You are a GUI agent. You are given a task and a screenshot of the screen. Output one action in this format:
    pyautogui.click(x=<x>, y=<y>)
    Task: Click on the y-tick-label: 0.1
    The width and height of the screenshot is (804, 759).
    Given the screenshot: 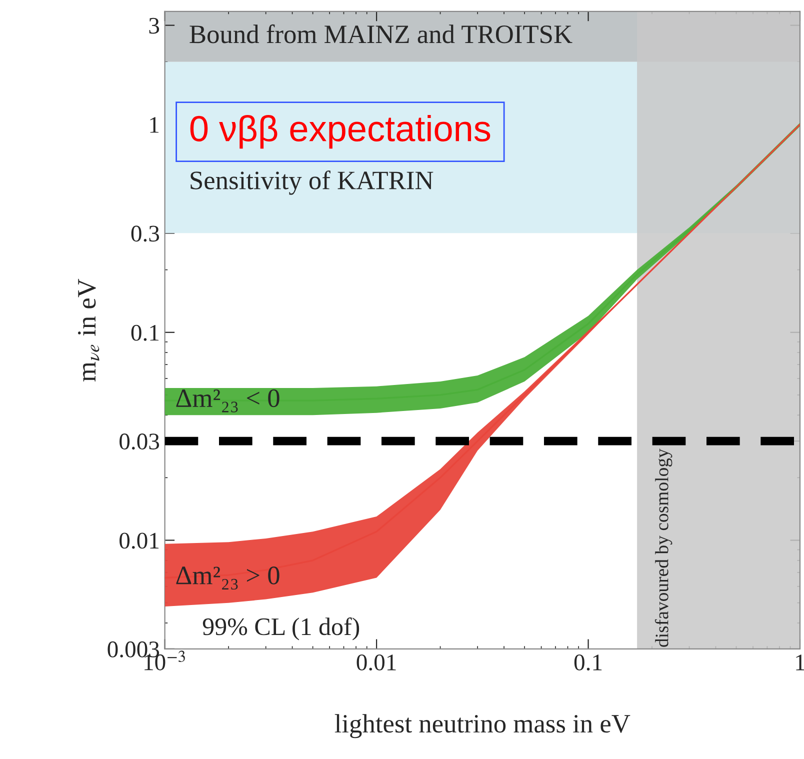 What is the action you would take?
    pyautogui.click(x=145, y=332)
    